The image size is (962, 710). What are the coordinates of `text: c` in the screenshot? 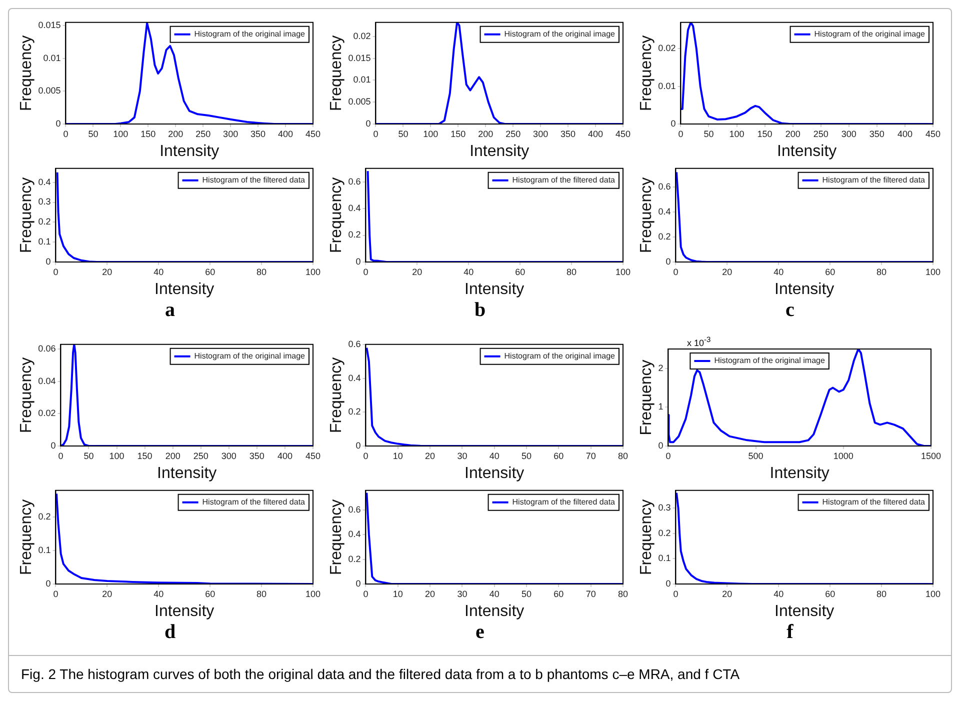 It's located at (790, 311).